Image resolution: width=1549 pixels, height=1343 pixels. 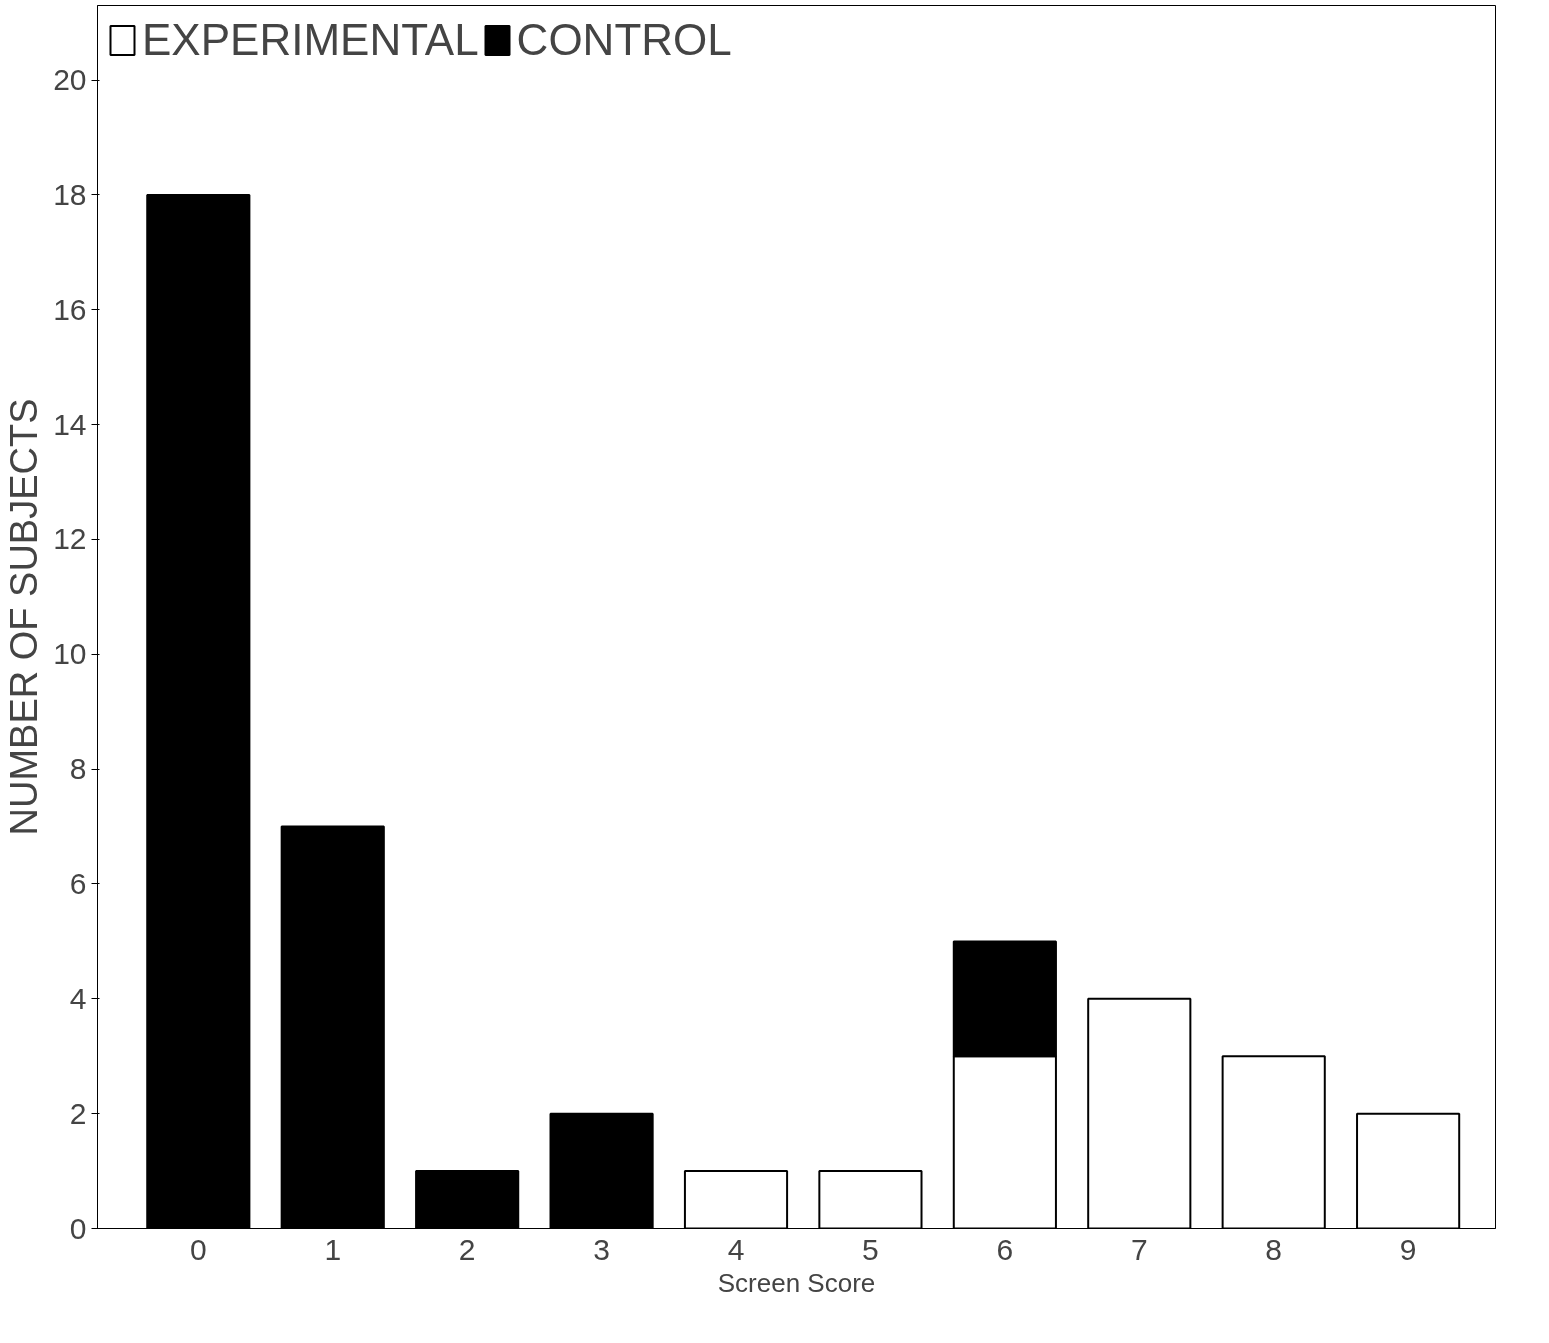 What do you see at coordinates (70, 424) in the screenshot?
I see `y-tick-label: 14` at bounding box center [70, 424].